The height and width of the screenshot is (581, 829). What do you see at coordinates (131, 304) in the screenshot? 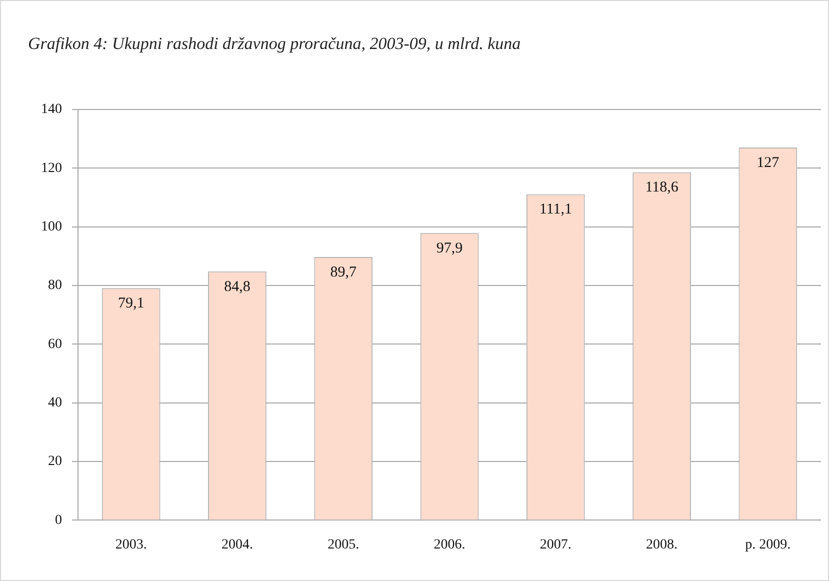
I see `data-label: 79,1` at bounding box center [131, 304].